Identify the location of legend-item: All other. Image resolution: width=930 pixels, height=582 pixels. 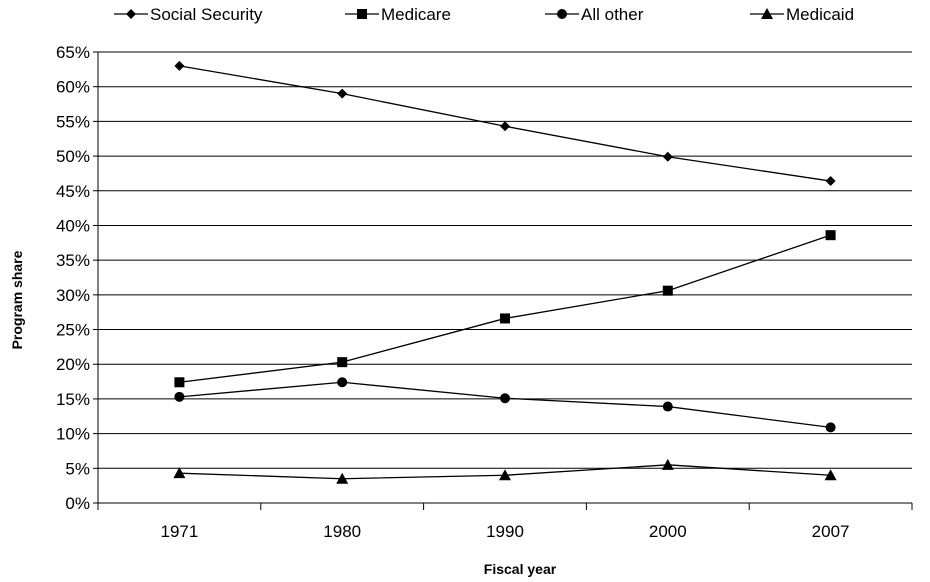
(594, 14).